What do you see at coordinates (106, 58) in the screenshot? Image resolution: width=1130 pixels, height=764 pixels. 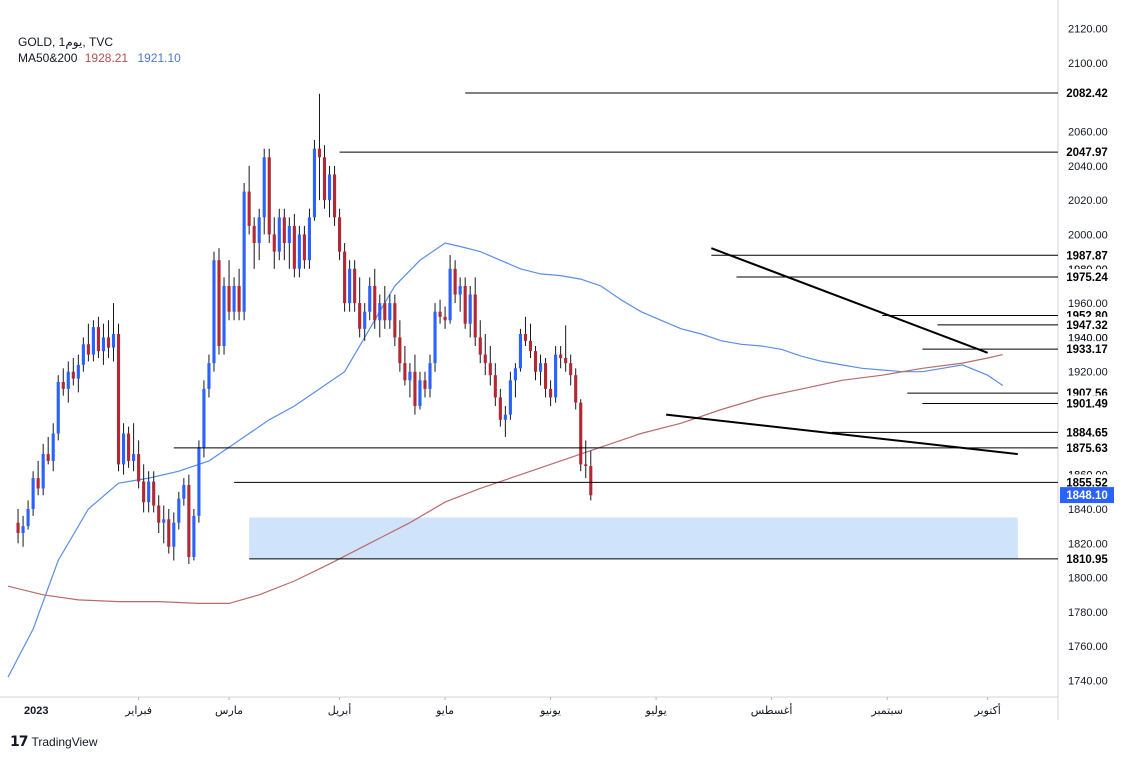 I see `ma50-value: 1928.21` at bounding box center [106, 58].